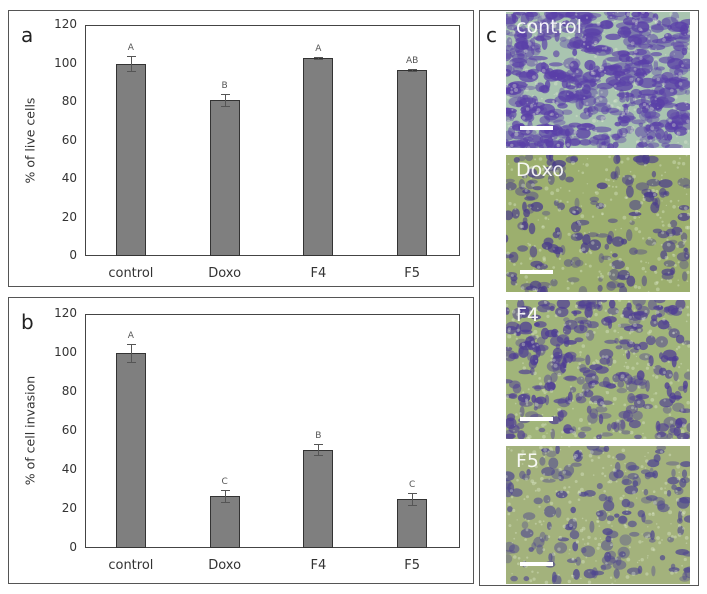  What do you see at coordinates (528, 315) in the screenshot?
I see `micro-image-label: F4` at bounding box center [528, 315].